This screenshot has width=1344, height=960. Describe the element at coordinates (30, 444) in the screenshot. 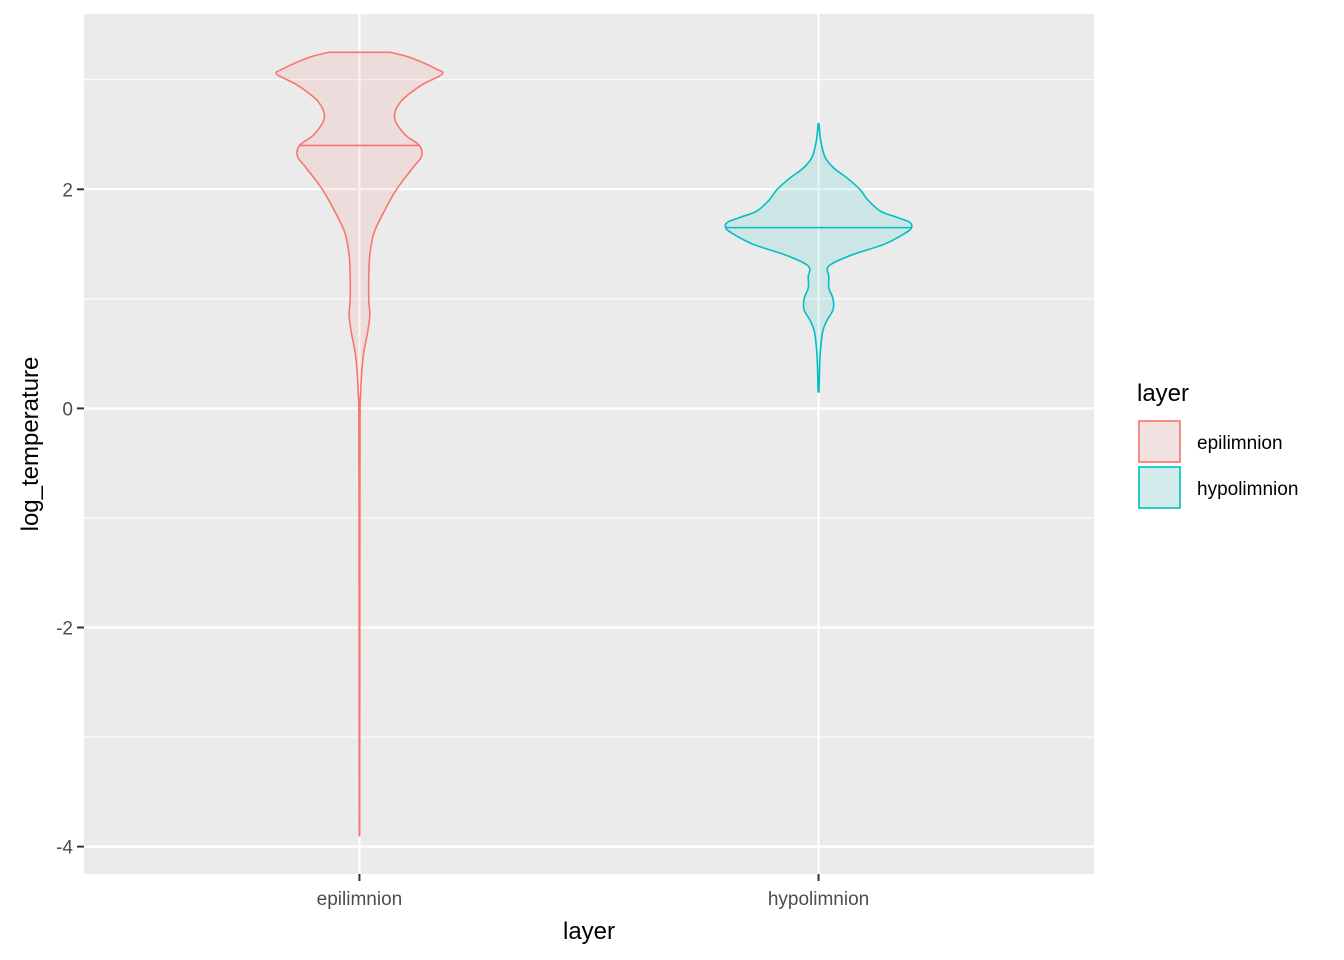

I see `y-axis-title: log_temperature` at that location.